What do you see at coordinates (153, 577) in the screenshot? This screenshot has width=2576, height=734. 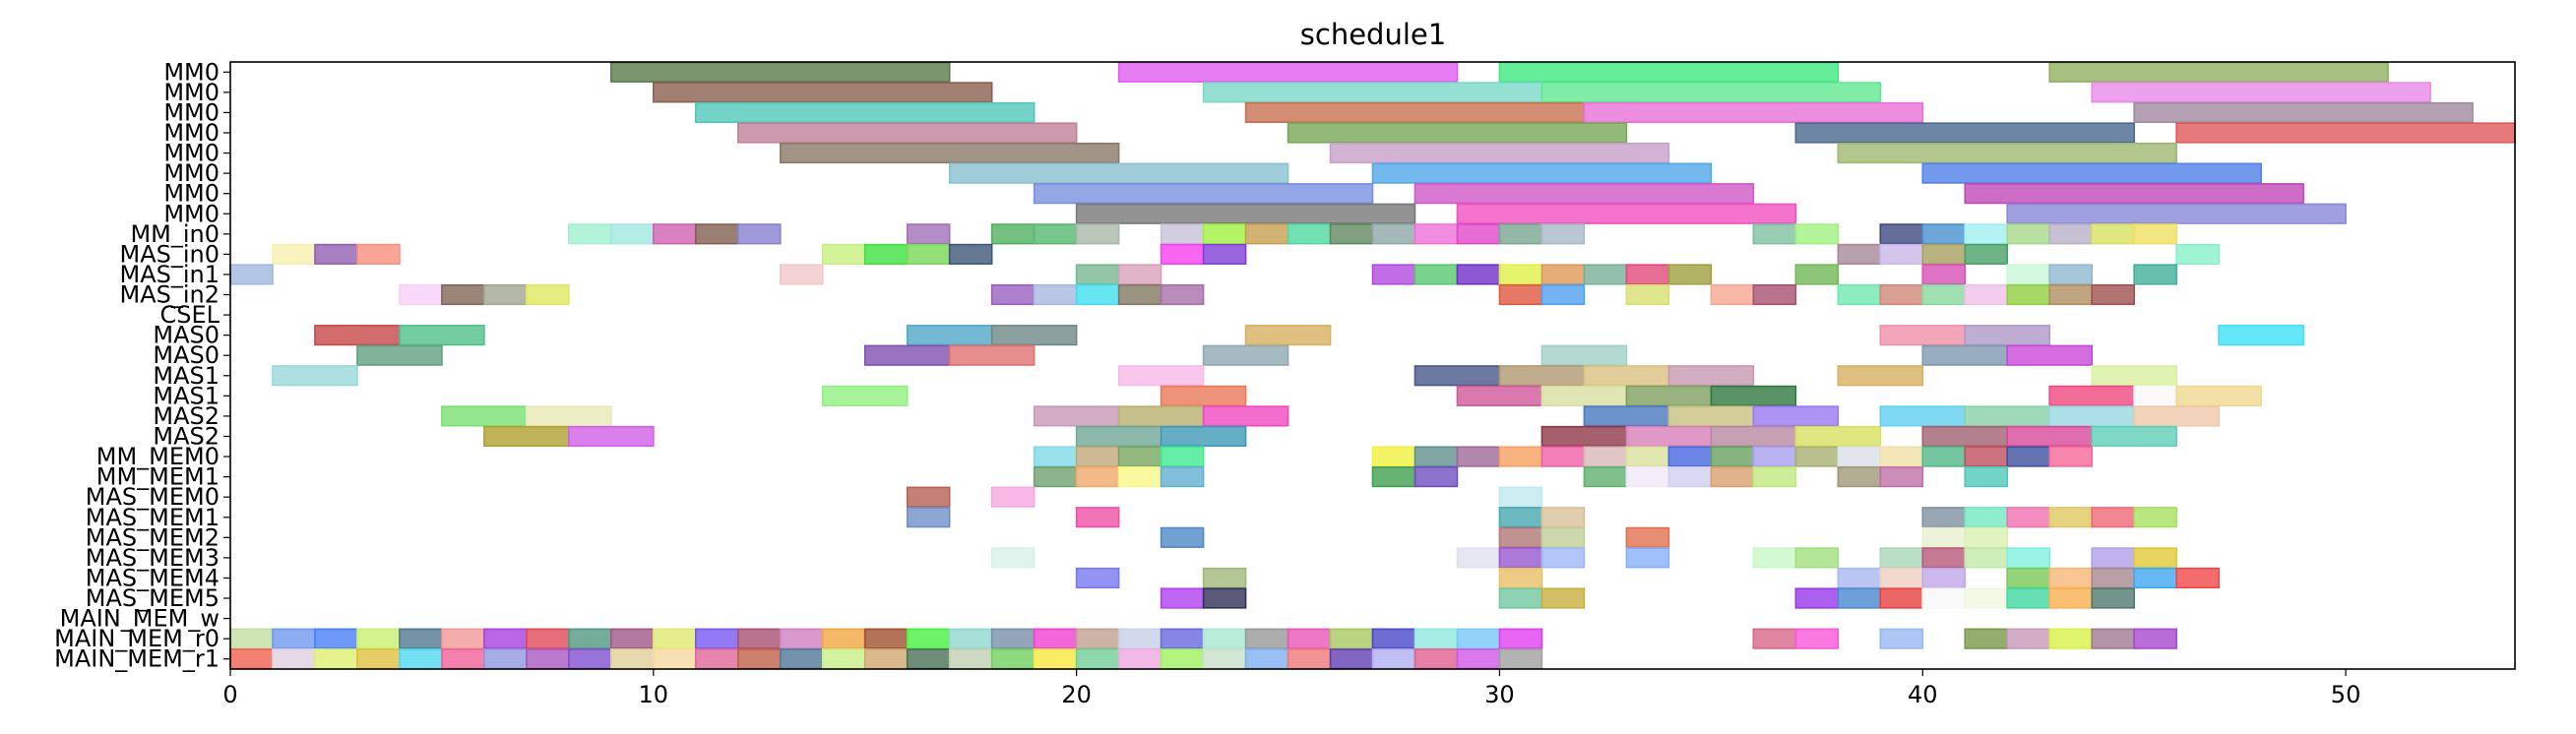 I see `y-tick-label: MAS_MEM4` at bounding box center [153, 577].